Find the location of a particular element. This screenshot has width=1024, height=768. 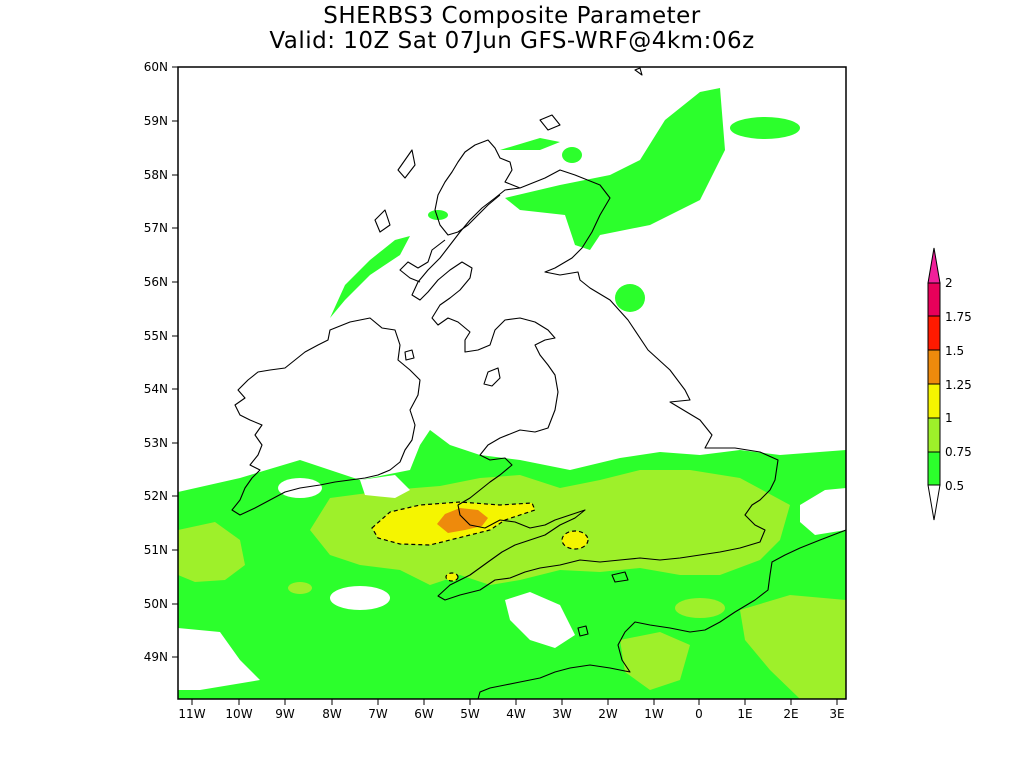

coastline-shetland is located at coordinates (638, 71).